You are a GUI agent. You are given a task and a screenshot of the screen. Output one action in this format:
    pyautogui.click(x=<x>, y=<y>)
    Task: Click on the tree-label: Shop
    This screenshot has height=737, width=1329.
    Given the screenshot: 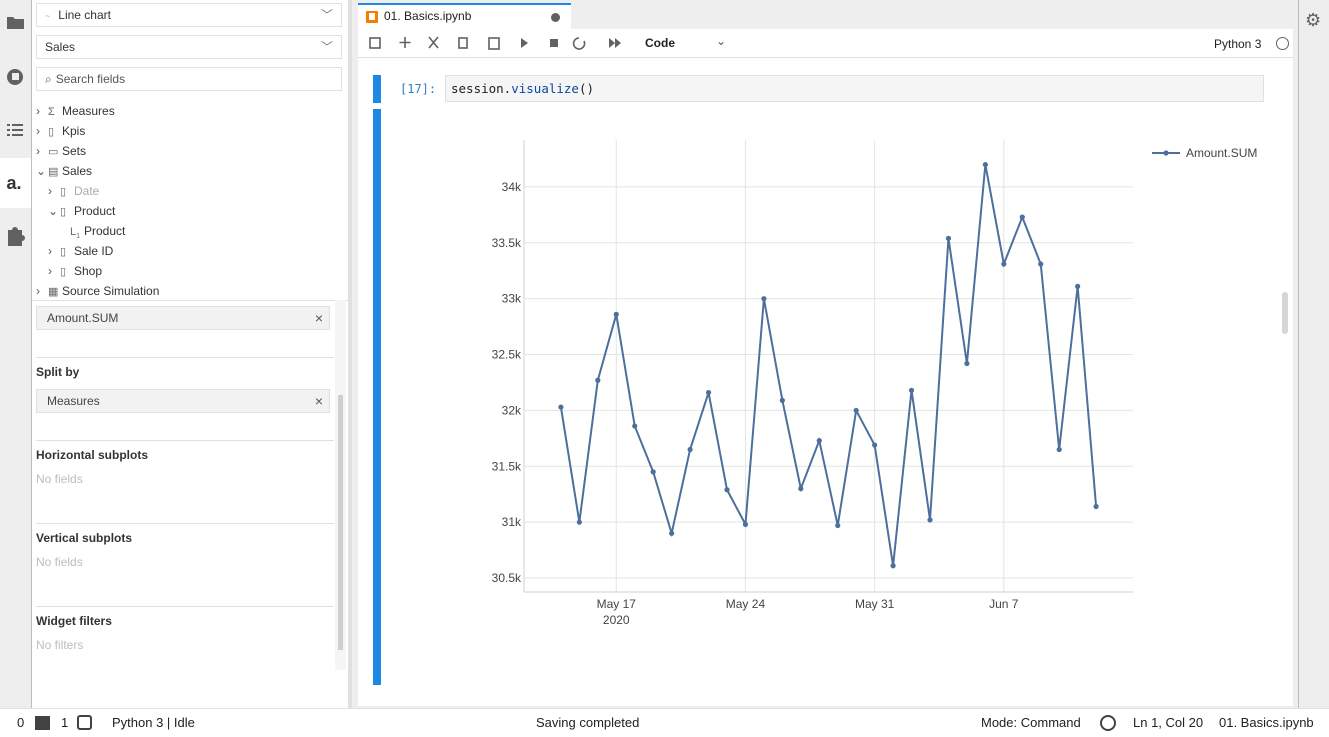 What is the action you would take?
    pyautogui.click(x=88, y=271)
    